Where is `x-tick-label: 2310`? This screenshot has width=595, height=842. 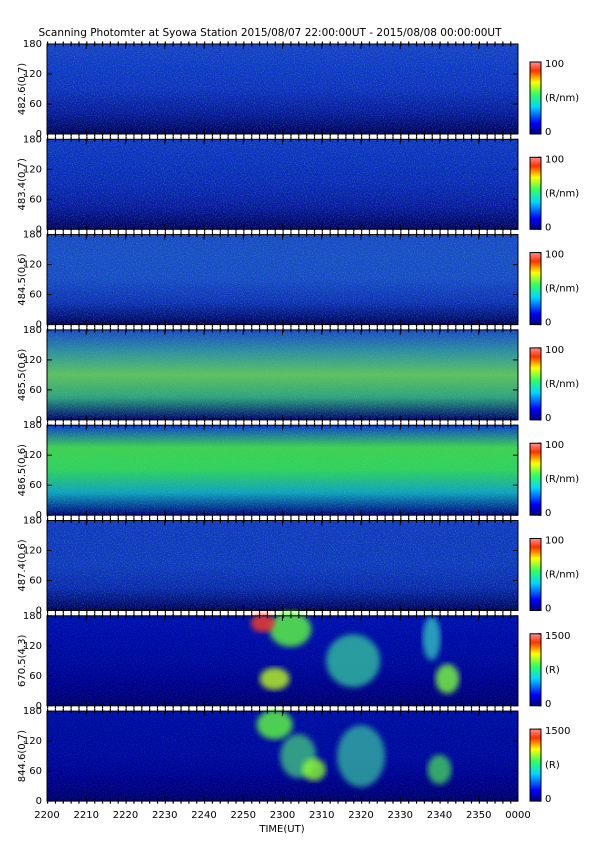
x-tick-label: 2310 is located at coordinates (321, 815).